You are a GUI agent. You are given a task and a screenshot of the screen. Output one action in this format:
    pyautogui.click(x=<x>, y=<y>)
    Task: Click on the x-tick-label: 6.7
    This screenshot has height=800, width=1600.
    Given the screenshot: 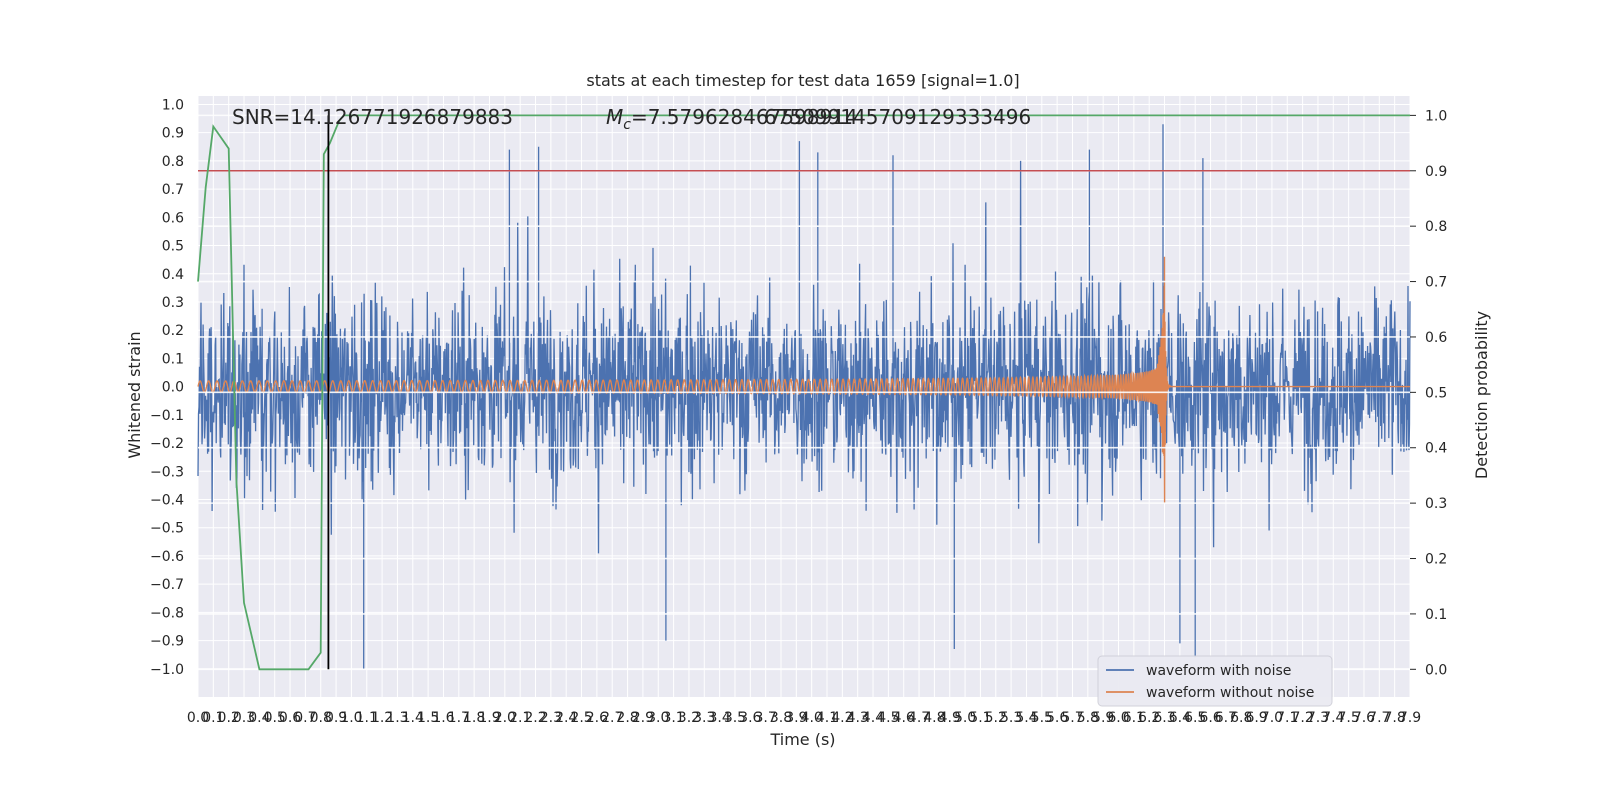 What is the action you would take?
    pyautogui.click(x=1226, y=718)
    